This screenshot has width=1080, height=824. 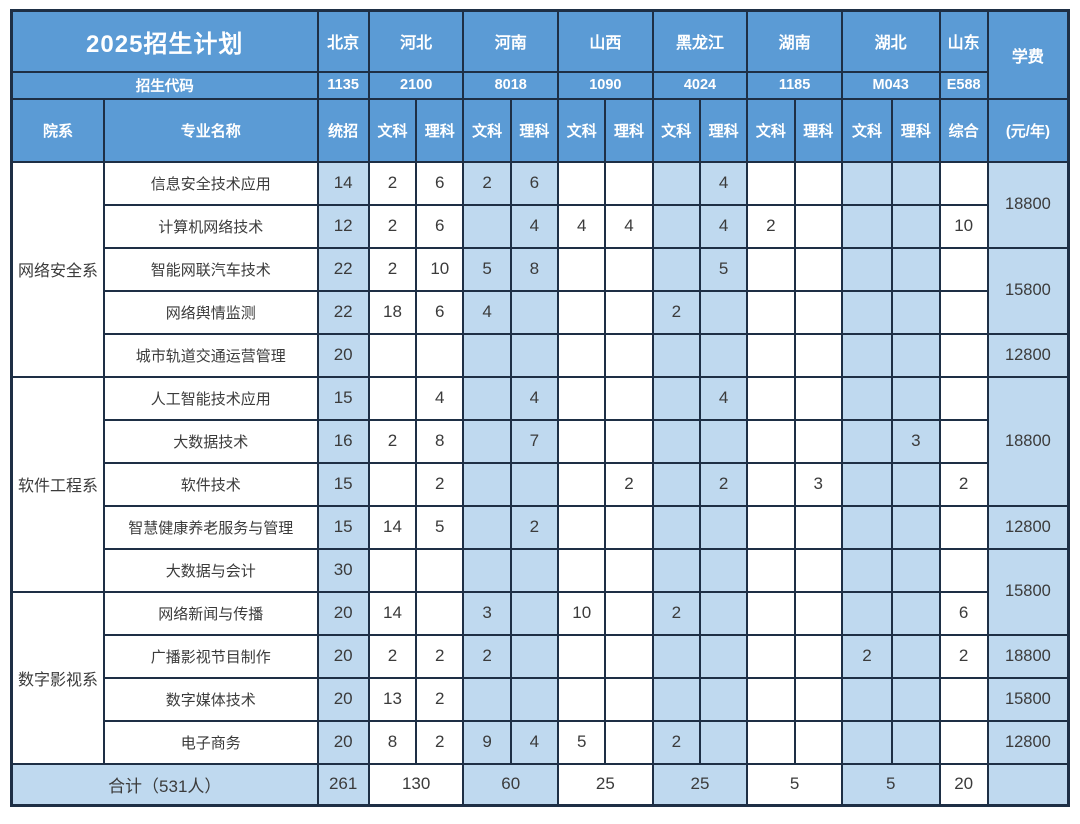 What do you see at coordinates (416, 784) in the screenshot?
I see `total-cell: 130` at bounding box center [416, 784].